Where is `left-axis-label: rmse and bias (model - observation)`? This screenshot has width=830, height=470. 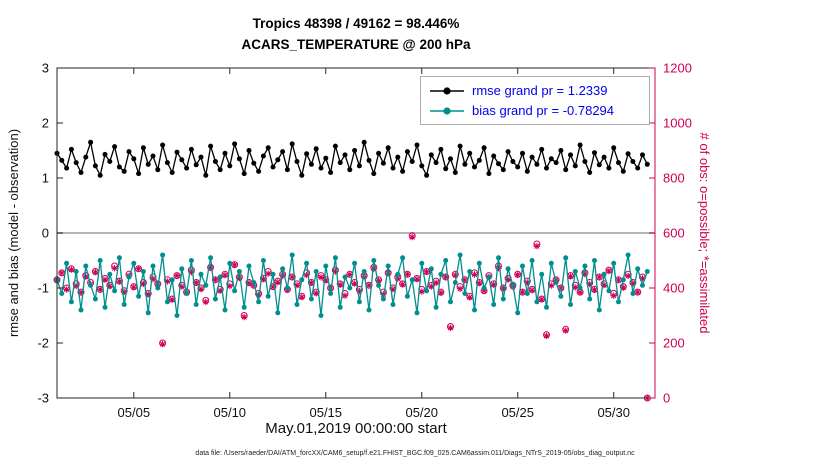 left-axis-label: rmse and bias (model - observation) is located at coordinates (13, 233).